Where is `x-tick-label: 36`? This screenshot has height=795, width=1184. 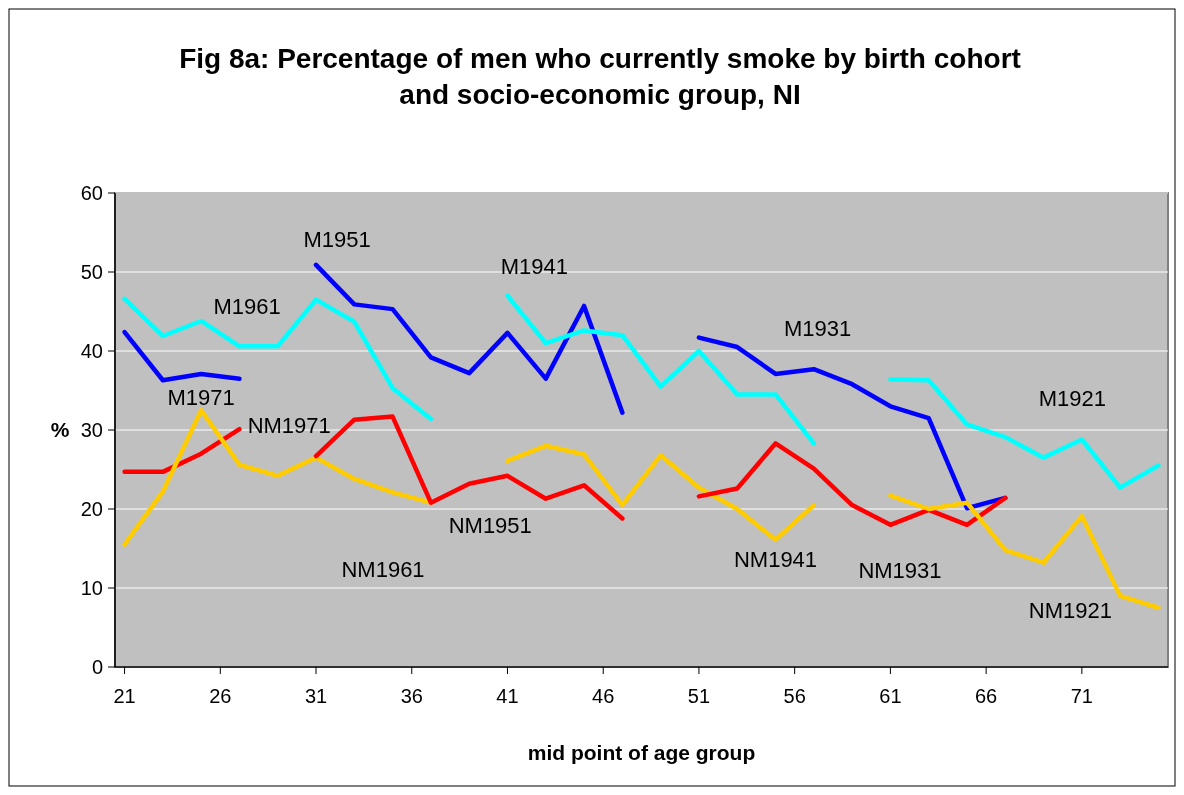 x-tick-label: 36 is located at coordinates (411, 696).